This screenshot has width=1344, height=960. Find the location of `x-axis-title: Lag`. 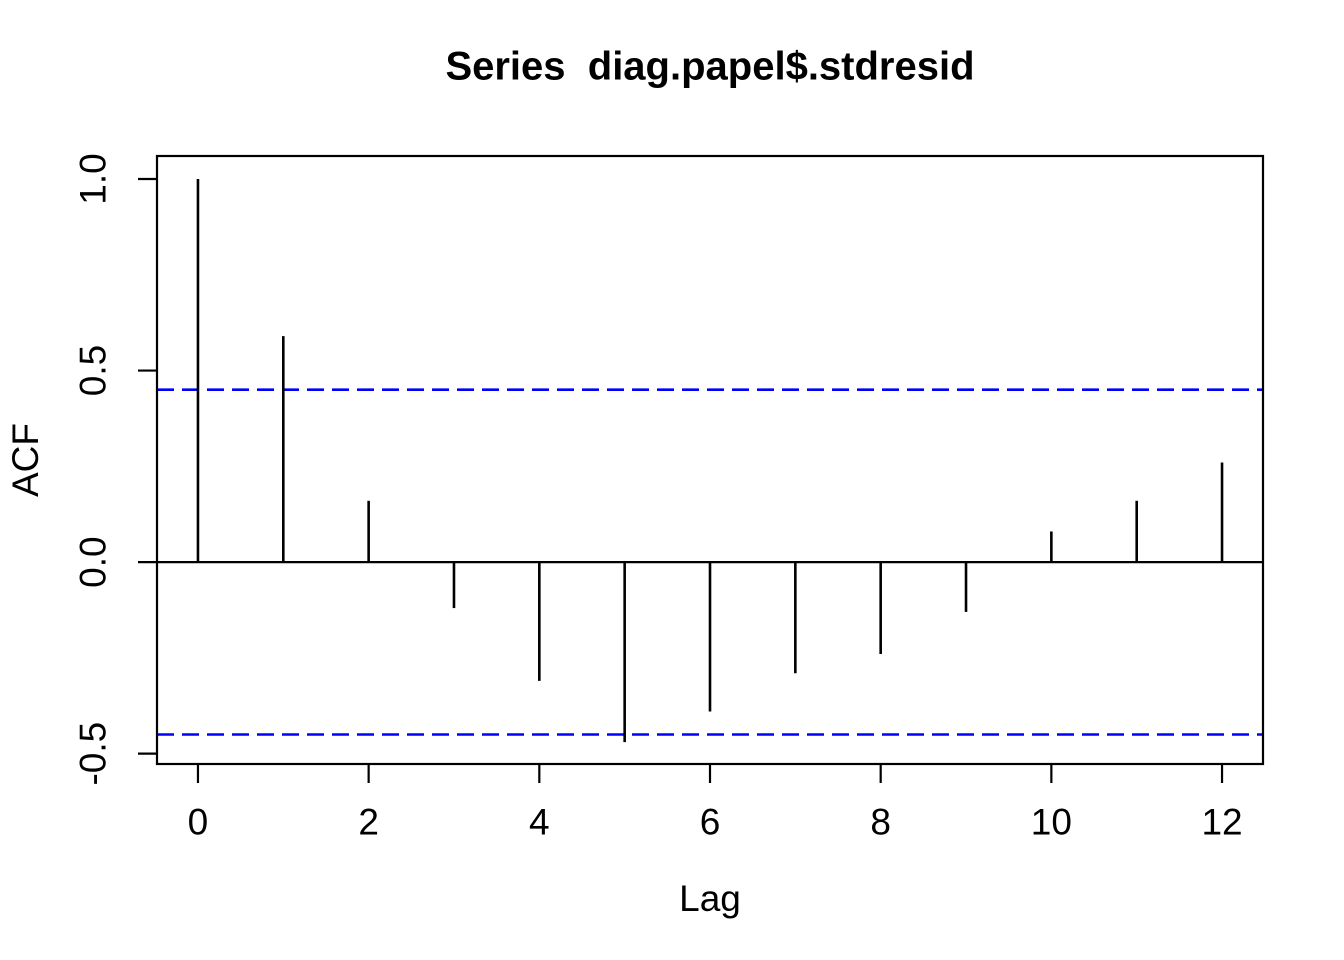

x-axis-title: Lag is located at coordinates (710, 898).